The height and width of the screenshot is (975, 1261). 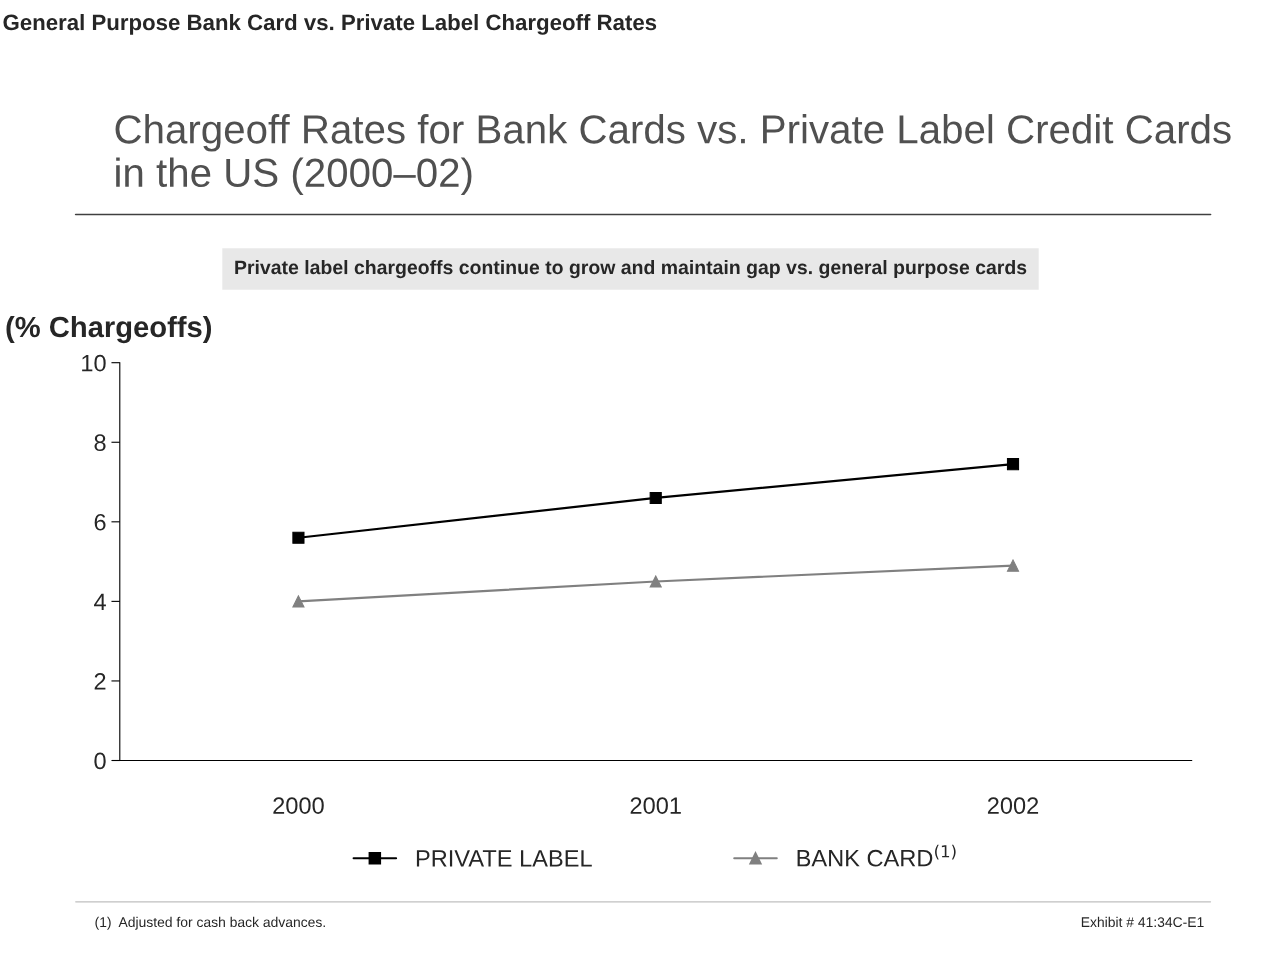 What do you see at coordinates (631, 269) in the screenshot?
I see `chart-subtitle: Private label chargeoffs continue to grow and maintain gap vs. general purpose cards` at bounding box center [631, 269].